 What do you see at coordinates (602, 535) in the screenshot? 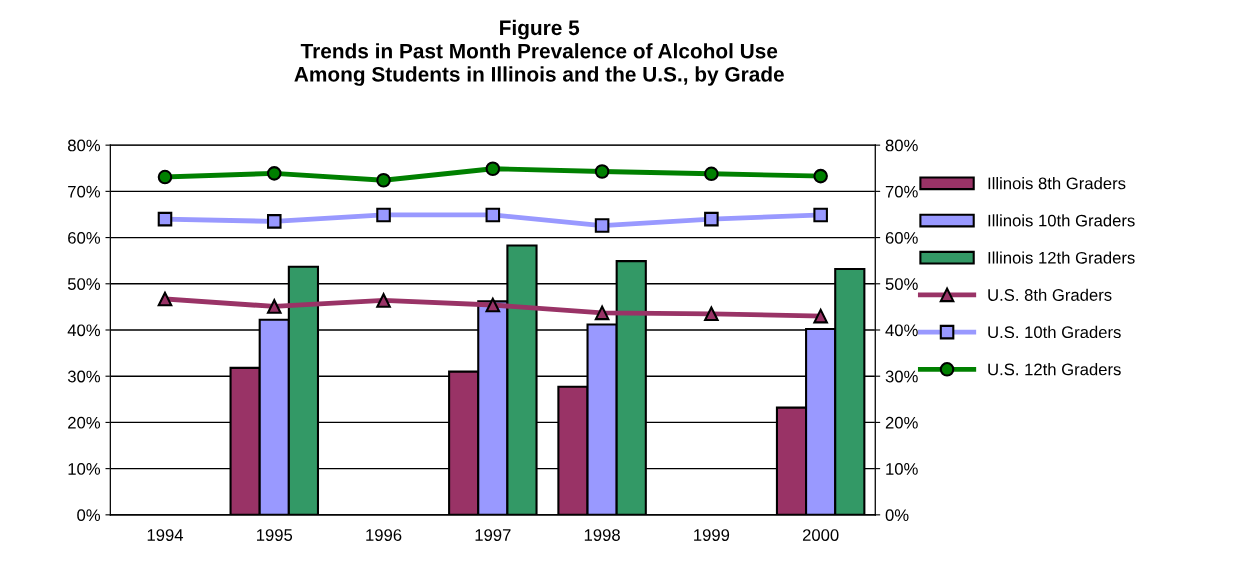
I see `x-tick-label: 1998` at bounding box center [602, 535].